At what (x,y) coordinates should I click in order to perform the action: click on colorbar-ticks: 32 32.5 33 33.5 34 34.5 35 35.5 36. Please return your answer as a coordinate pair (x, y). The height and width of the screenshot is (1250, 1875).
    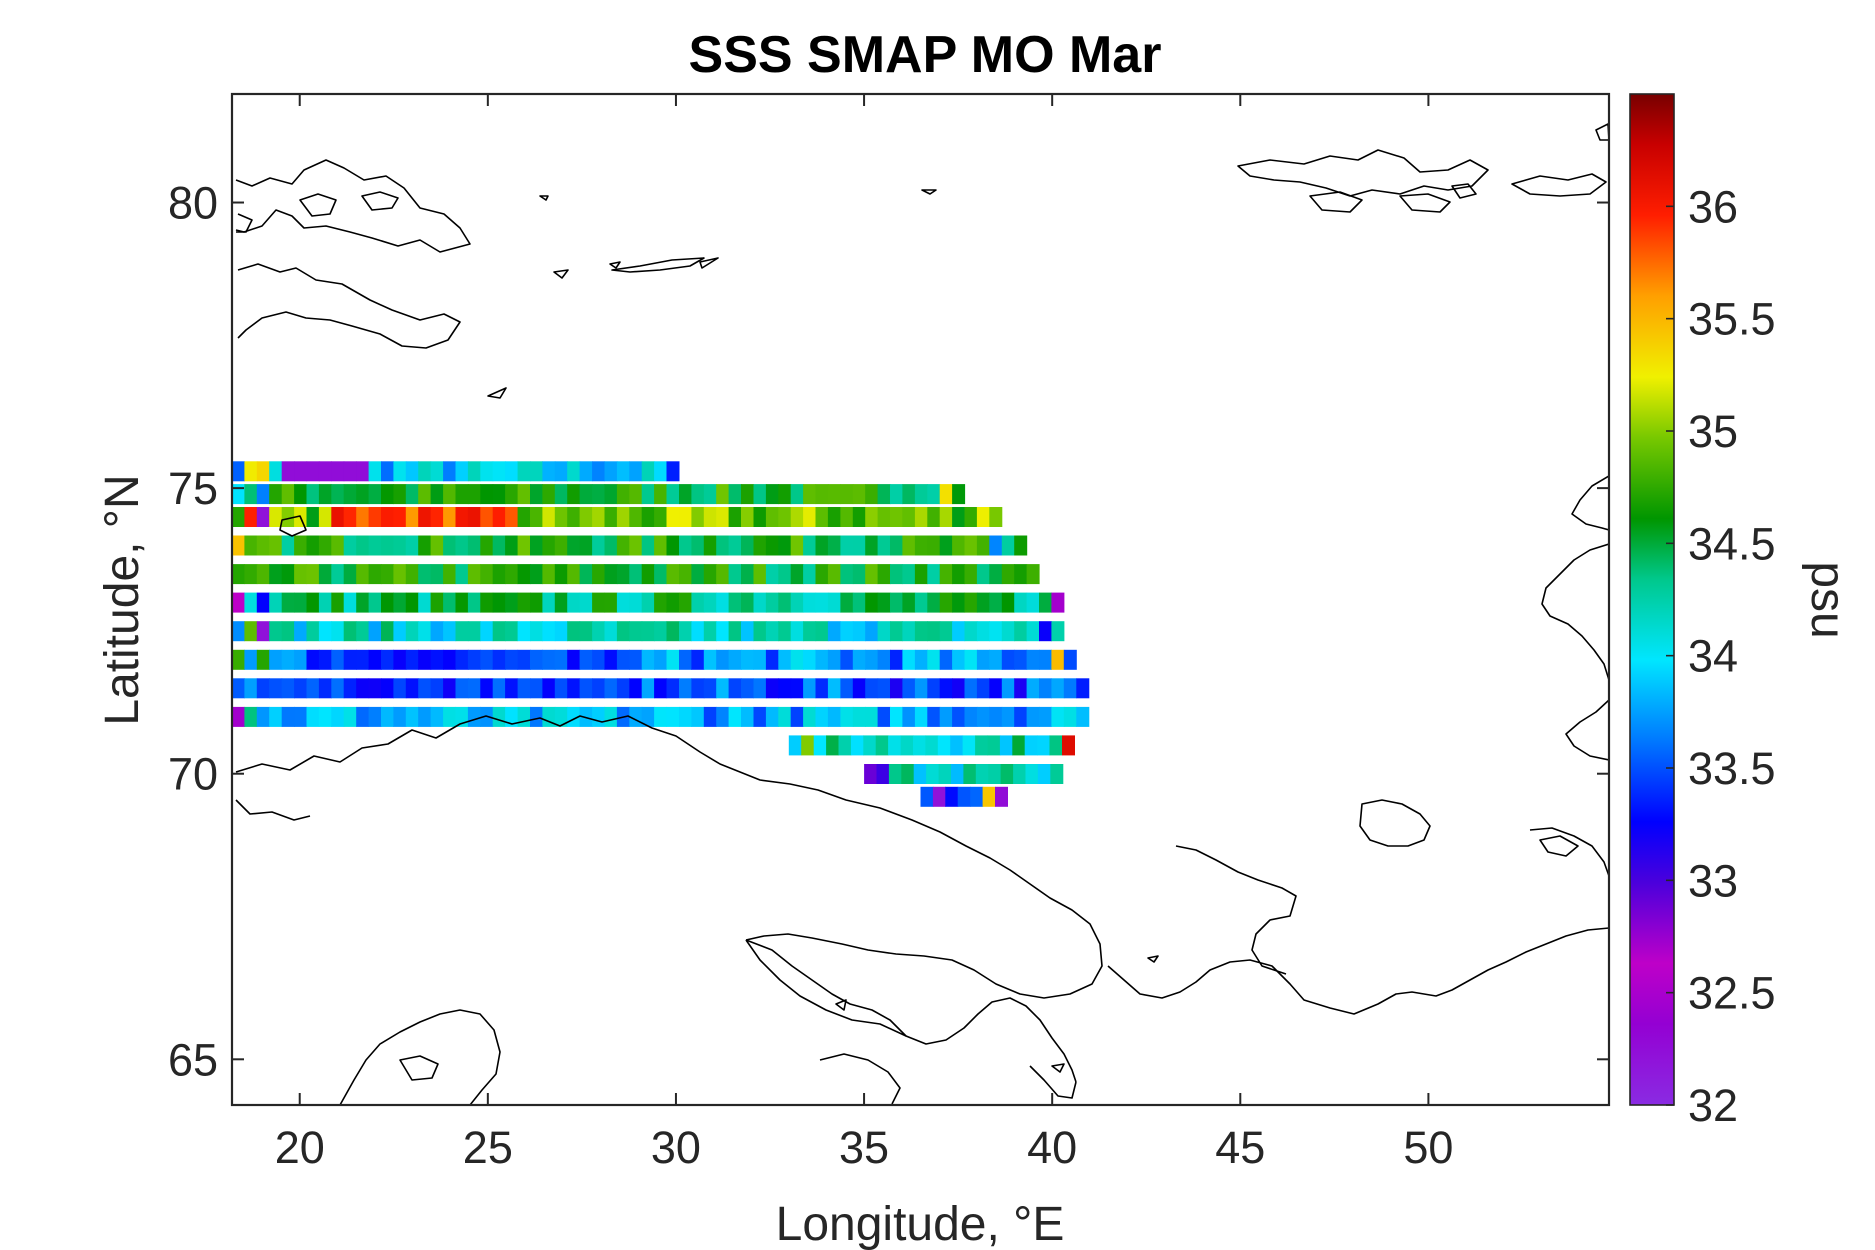
    Looking at the image, I should click on (1721, 656).